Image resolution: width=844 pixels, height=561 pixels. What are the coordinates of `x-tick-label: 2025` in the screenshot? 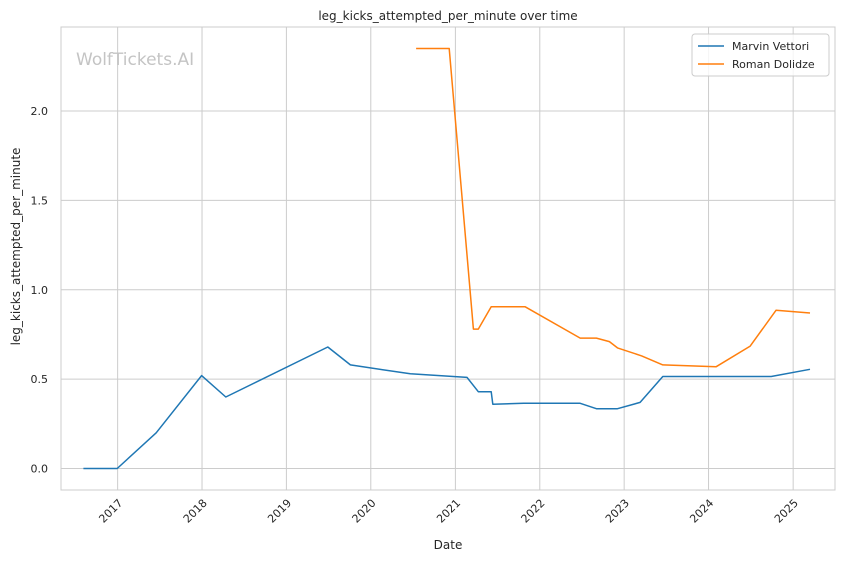 It's located at (786, 511).